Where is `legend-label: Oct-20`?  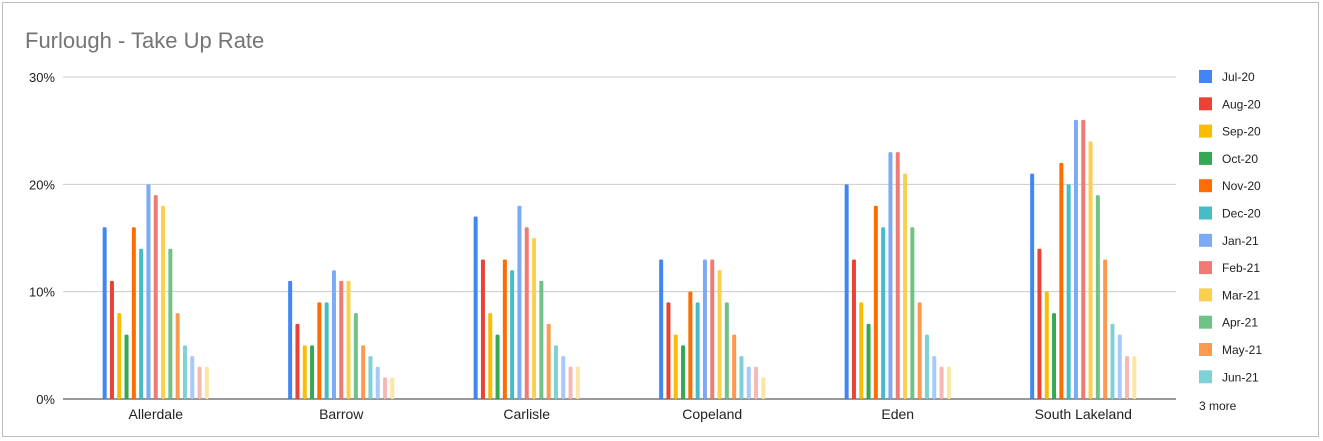
legend-label: Oct-20 is located at coordinates (1240, 159).